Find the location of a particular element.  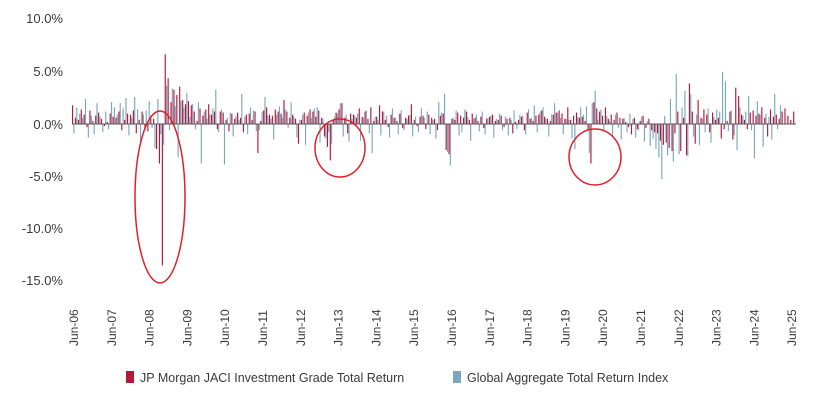

y-axis: 10.0% 5.0% 0.0% -5.0% -10.0% -15.0% is located at coordinates (43, 149).